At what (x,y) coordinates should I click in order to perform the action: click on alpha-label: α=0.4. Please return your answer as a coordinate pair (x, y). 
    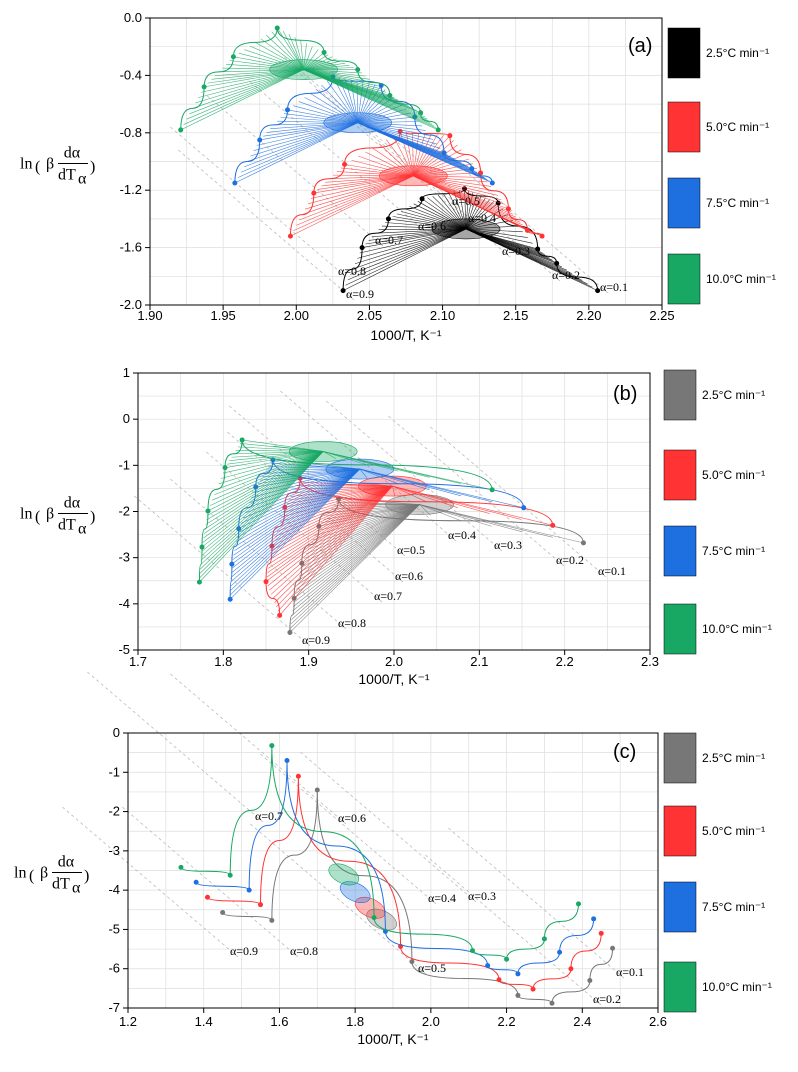
    Looking at the image, I should click on (442, 898).